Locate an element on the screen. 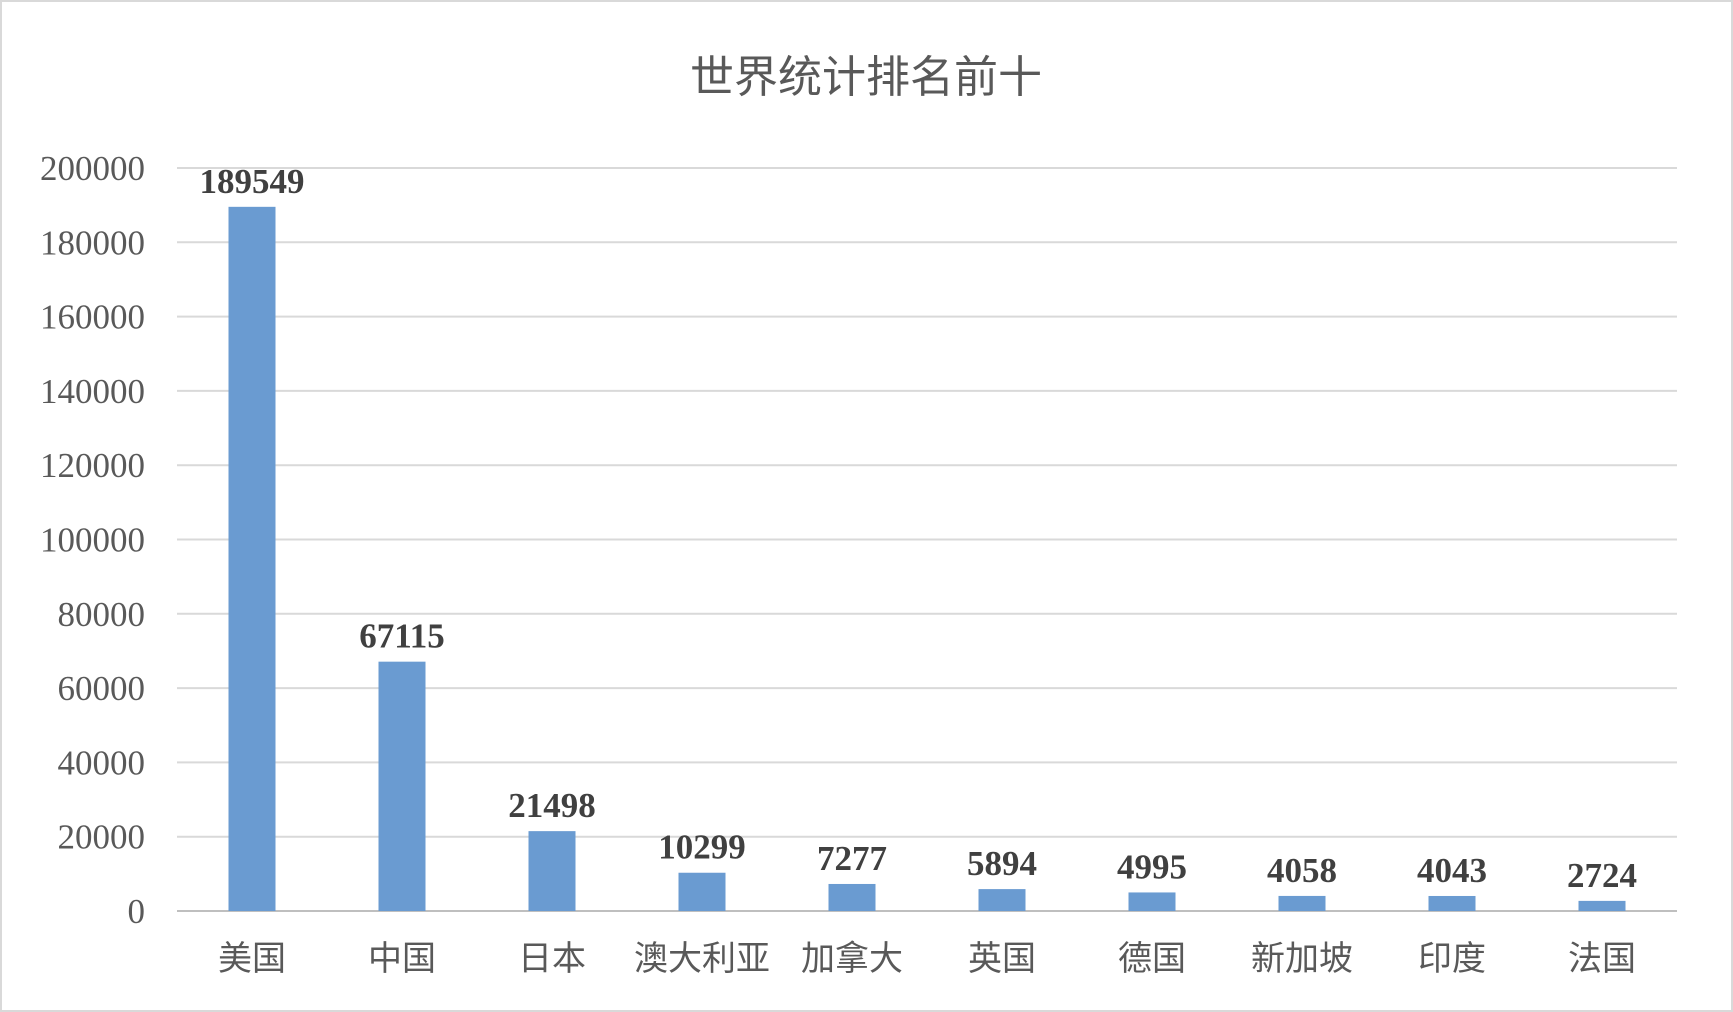 The height and width of the screenshot is (1012, 1733). x-axis-ticks: 美国 中国 日本 澳大利亚 加拿大 英国 德国 新加坡 印度 法国 is located at coordinates (927, 959).